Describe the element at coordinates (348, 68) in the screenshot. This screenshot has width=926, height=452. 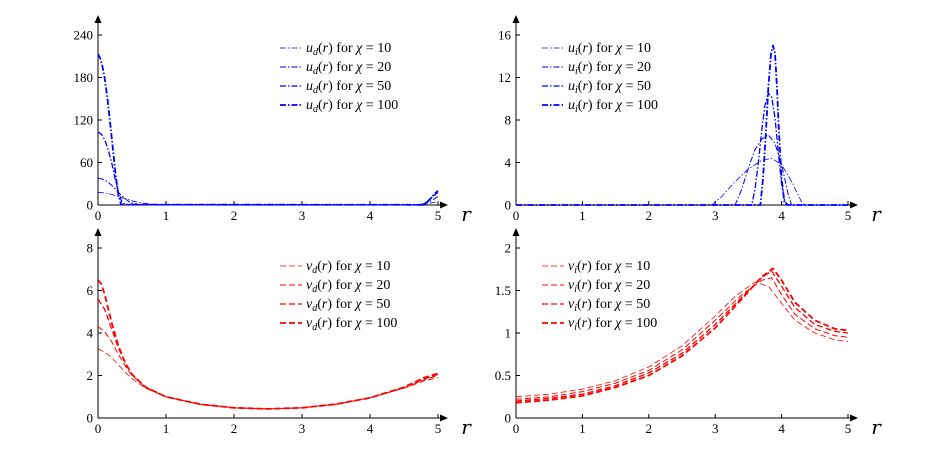
I see `legend-entry: ud(r) for χ = 20` at that location.